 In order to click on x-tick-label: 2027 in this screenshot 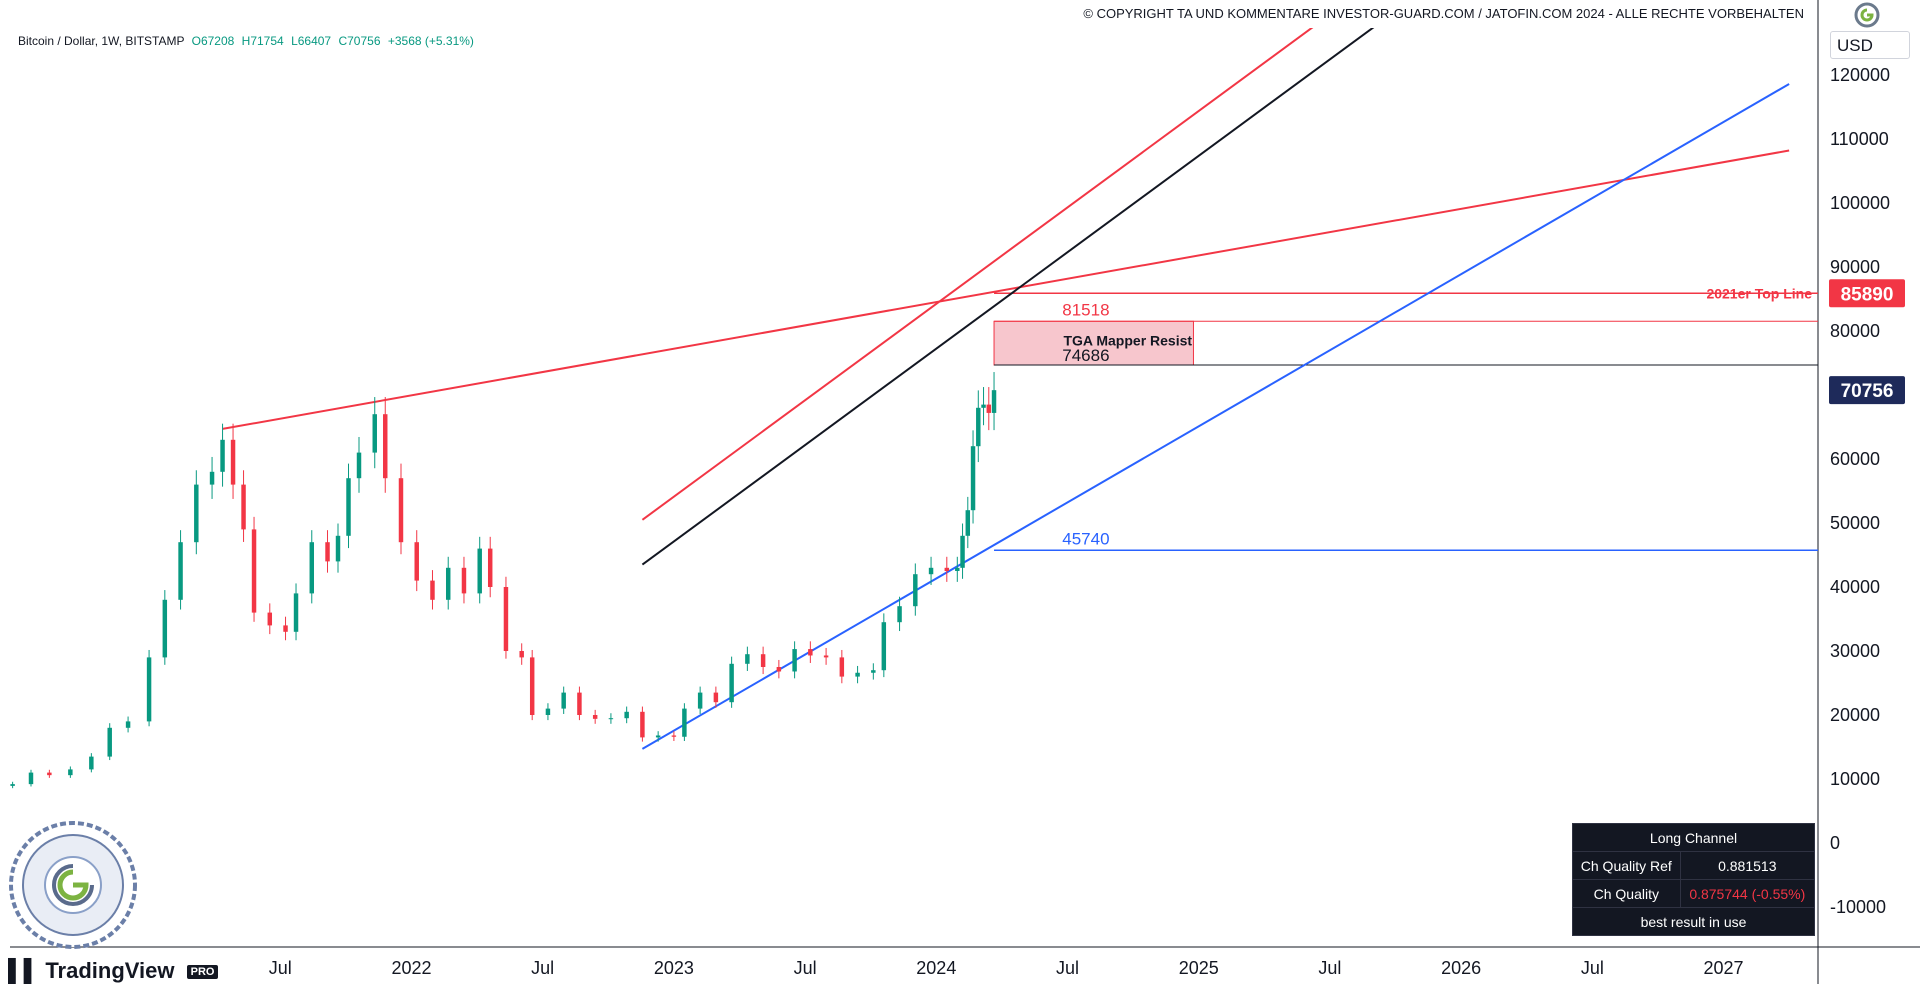, I will do `click(1724, 968)`.